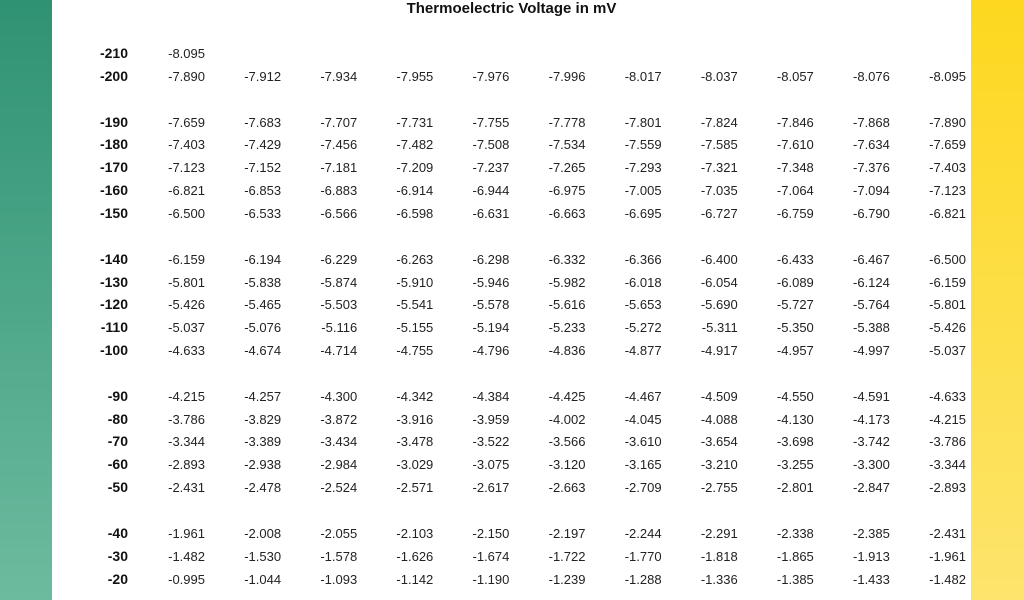 This screenshot has width=1024, height=600. Describe the element at coordinates (491, 191) in the screenshot. I see `cell: -6.944` at that location.